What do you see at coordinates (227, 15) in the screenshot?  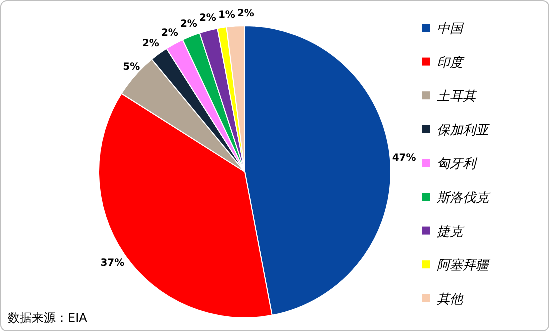 I see `data-label: 1%` at bounding box center [227, 15].